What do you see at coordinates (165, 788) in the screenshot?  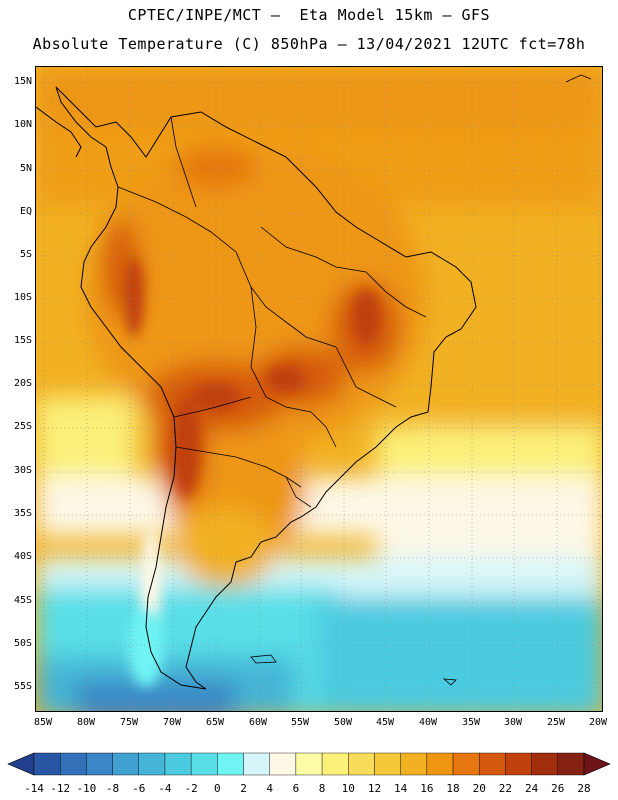 I see `colorbar-label: -4` at bounding box center [165, 788].